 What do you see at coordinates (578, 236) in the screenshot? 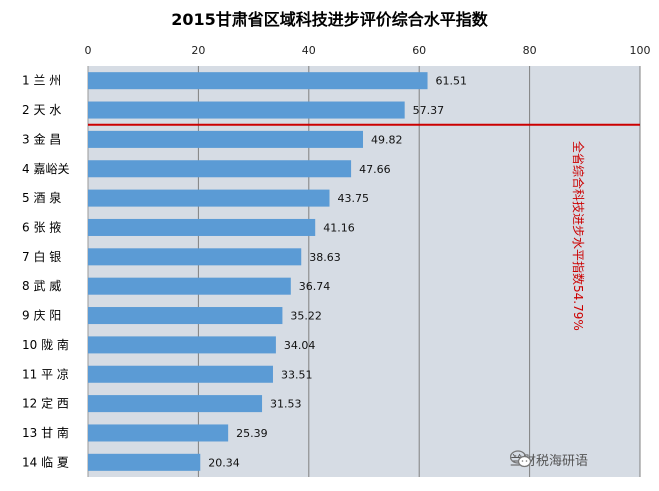
I see `reference-annotation: 全省综合科技进步水平指数54.79%` at bounding box center [578, 236].